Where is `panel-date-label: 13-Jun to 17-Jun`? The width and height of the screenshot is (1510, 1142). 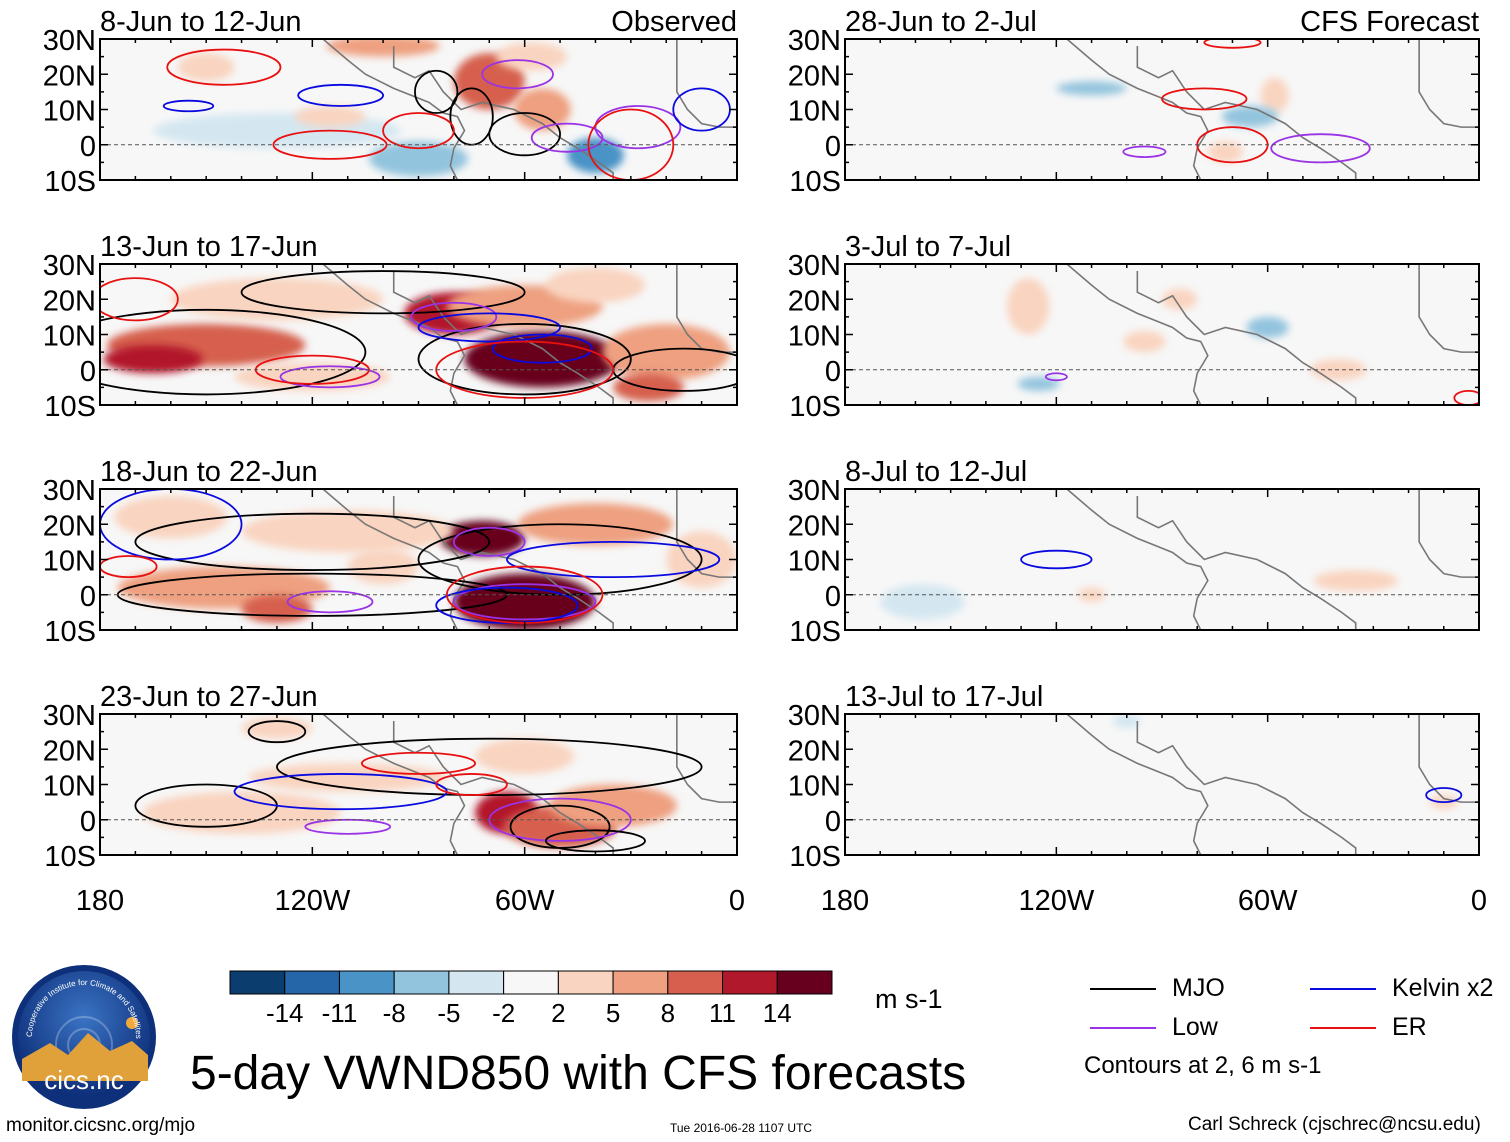
panel-date-label: 13-Jun to 17-Jun is located at coordinates (209, 247).